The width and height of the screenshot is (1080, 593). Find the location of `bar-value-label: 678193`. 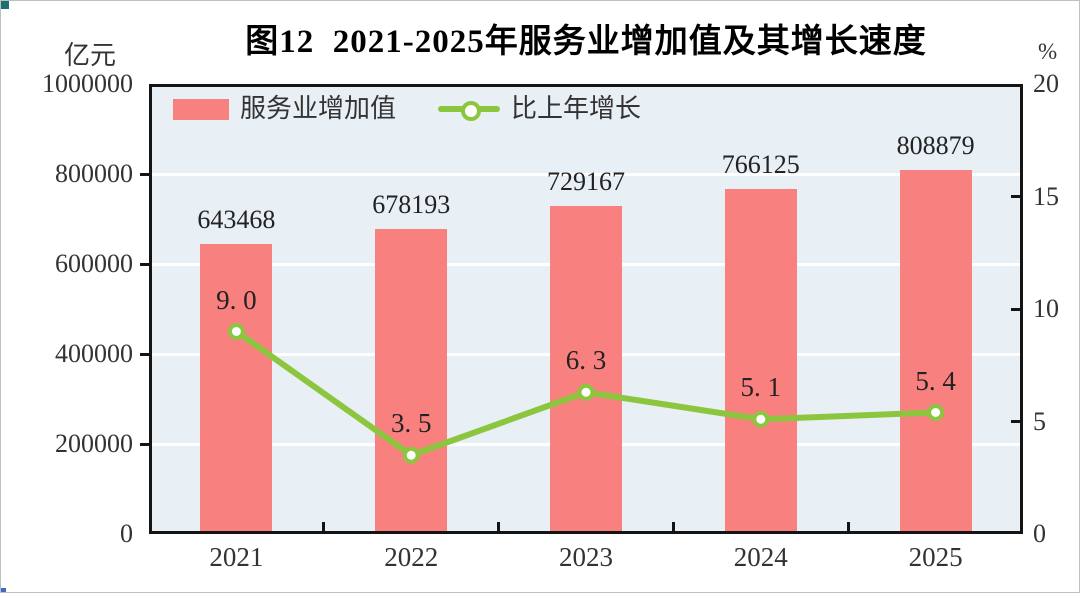

bar-value-label: 678193 is located at coordinates (411, 204).